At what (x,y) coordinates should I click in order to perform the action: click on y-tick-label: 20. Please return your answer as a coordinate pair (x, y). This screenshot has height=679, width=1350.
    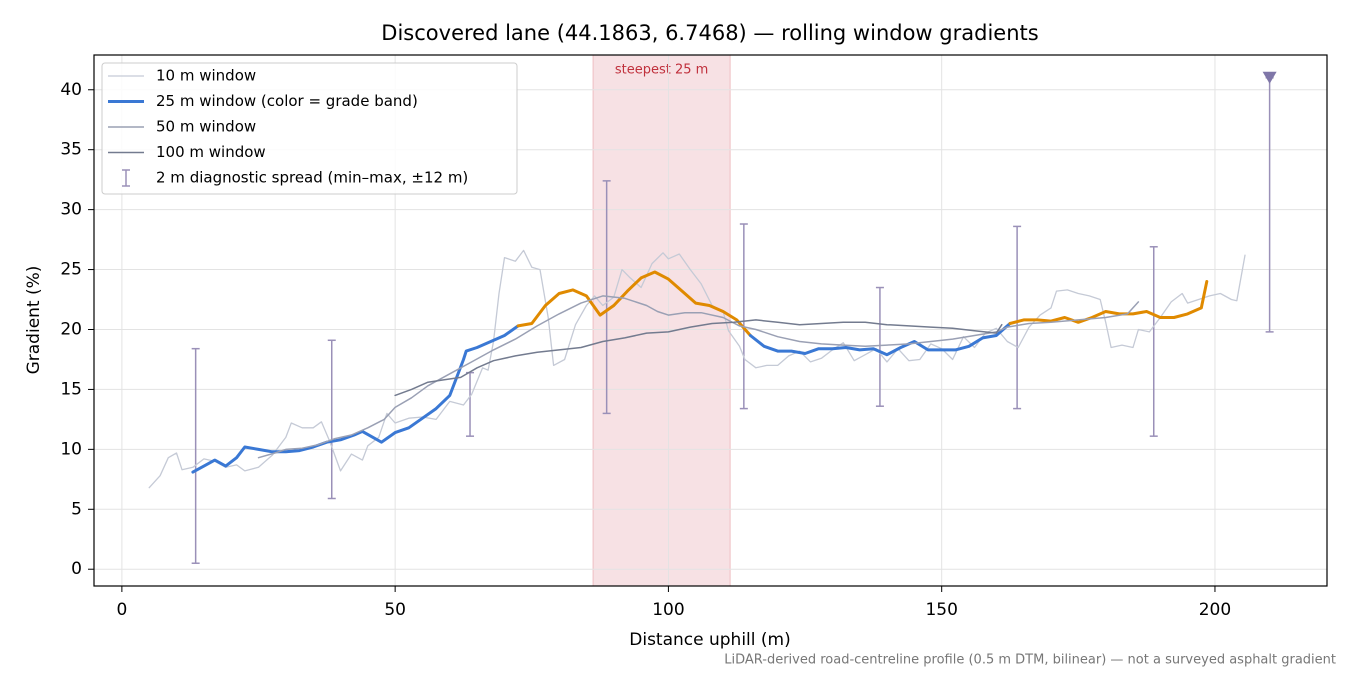
    Looking at the image, I should click on (71, 329).